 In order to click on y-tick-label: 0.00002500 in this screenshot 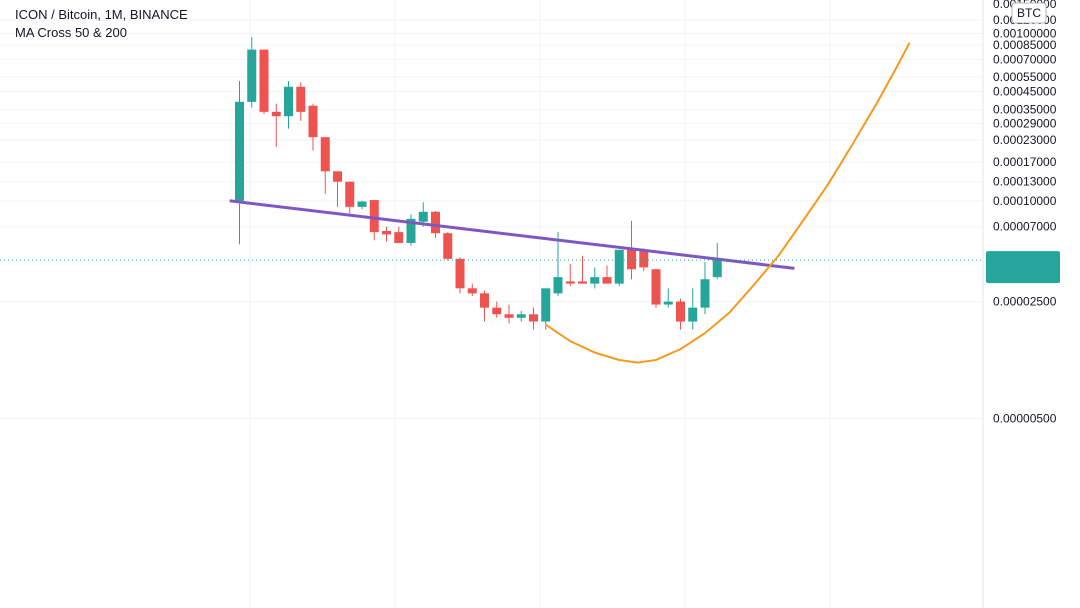, I will do `click(1025, 302)`.